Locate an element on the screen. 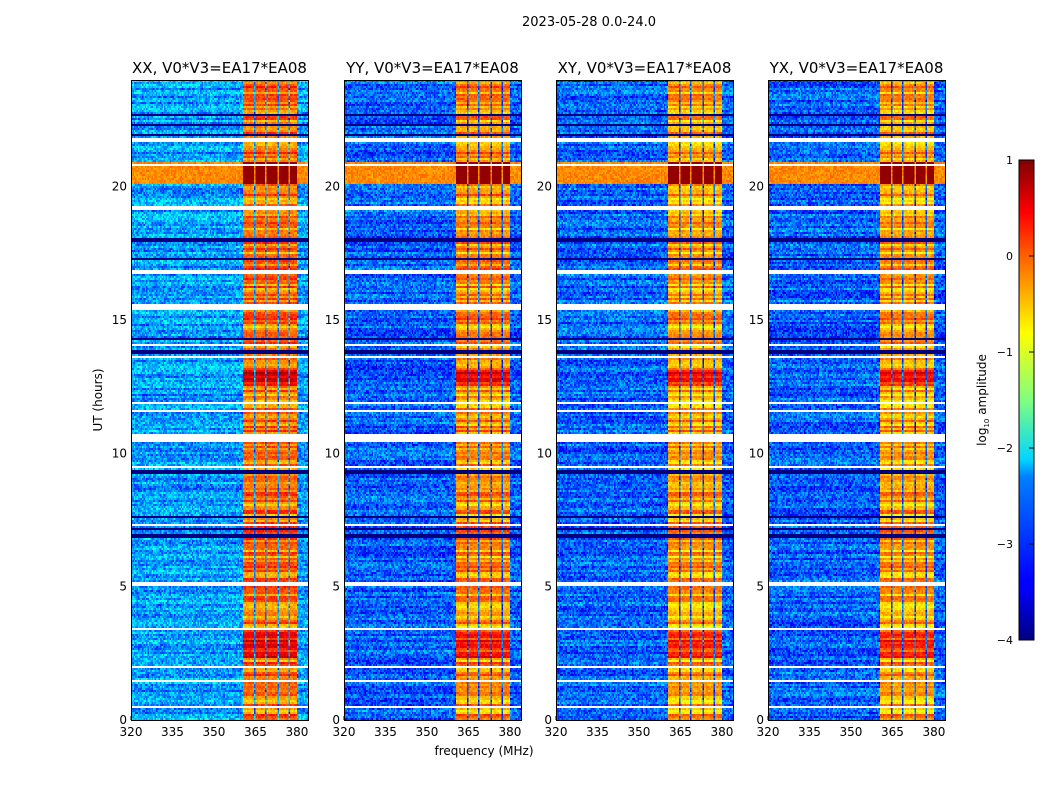  colorbar-tick-label: 0 is located at coordinates (1009, 256).